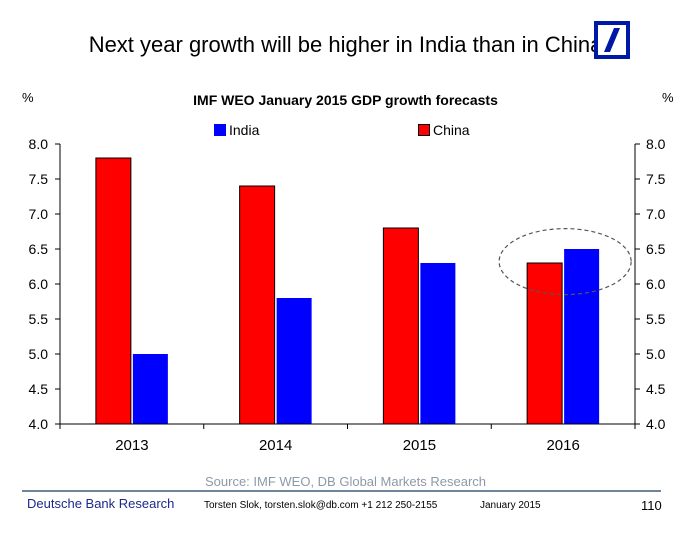  What do you see at coordinates (39, 179) in the screenshot?
I see `y-tick-label-left-7.5: 7.5` at bounding box center [39, 179].